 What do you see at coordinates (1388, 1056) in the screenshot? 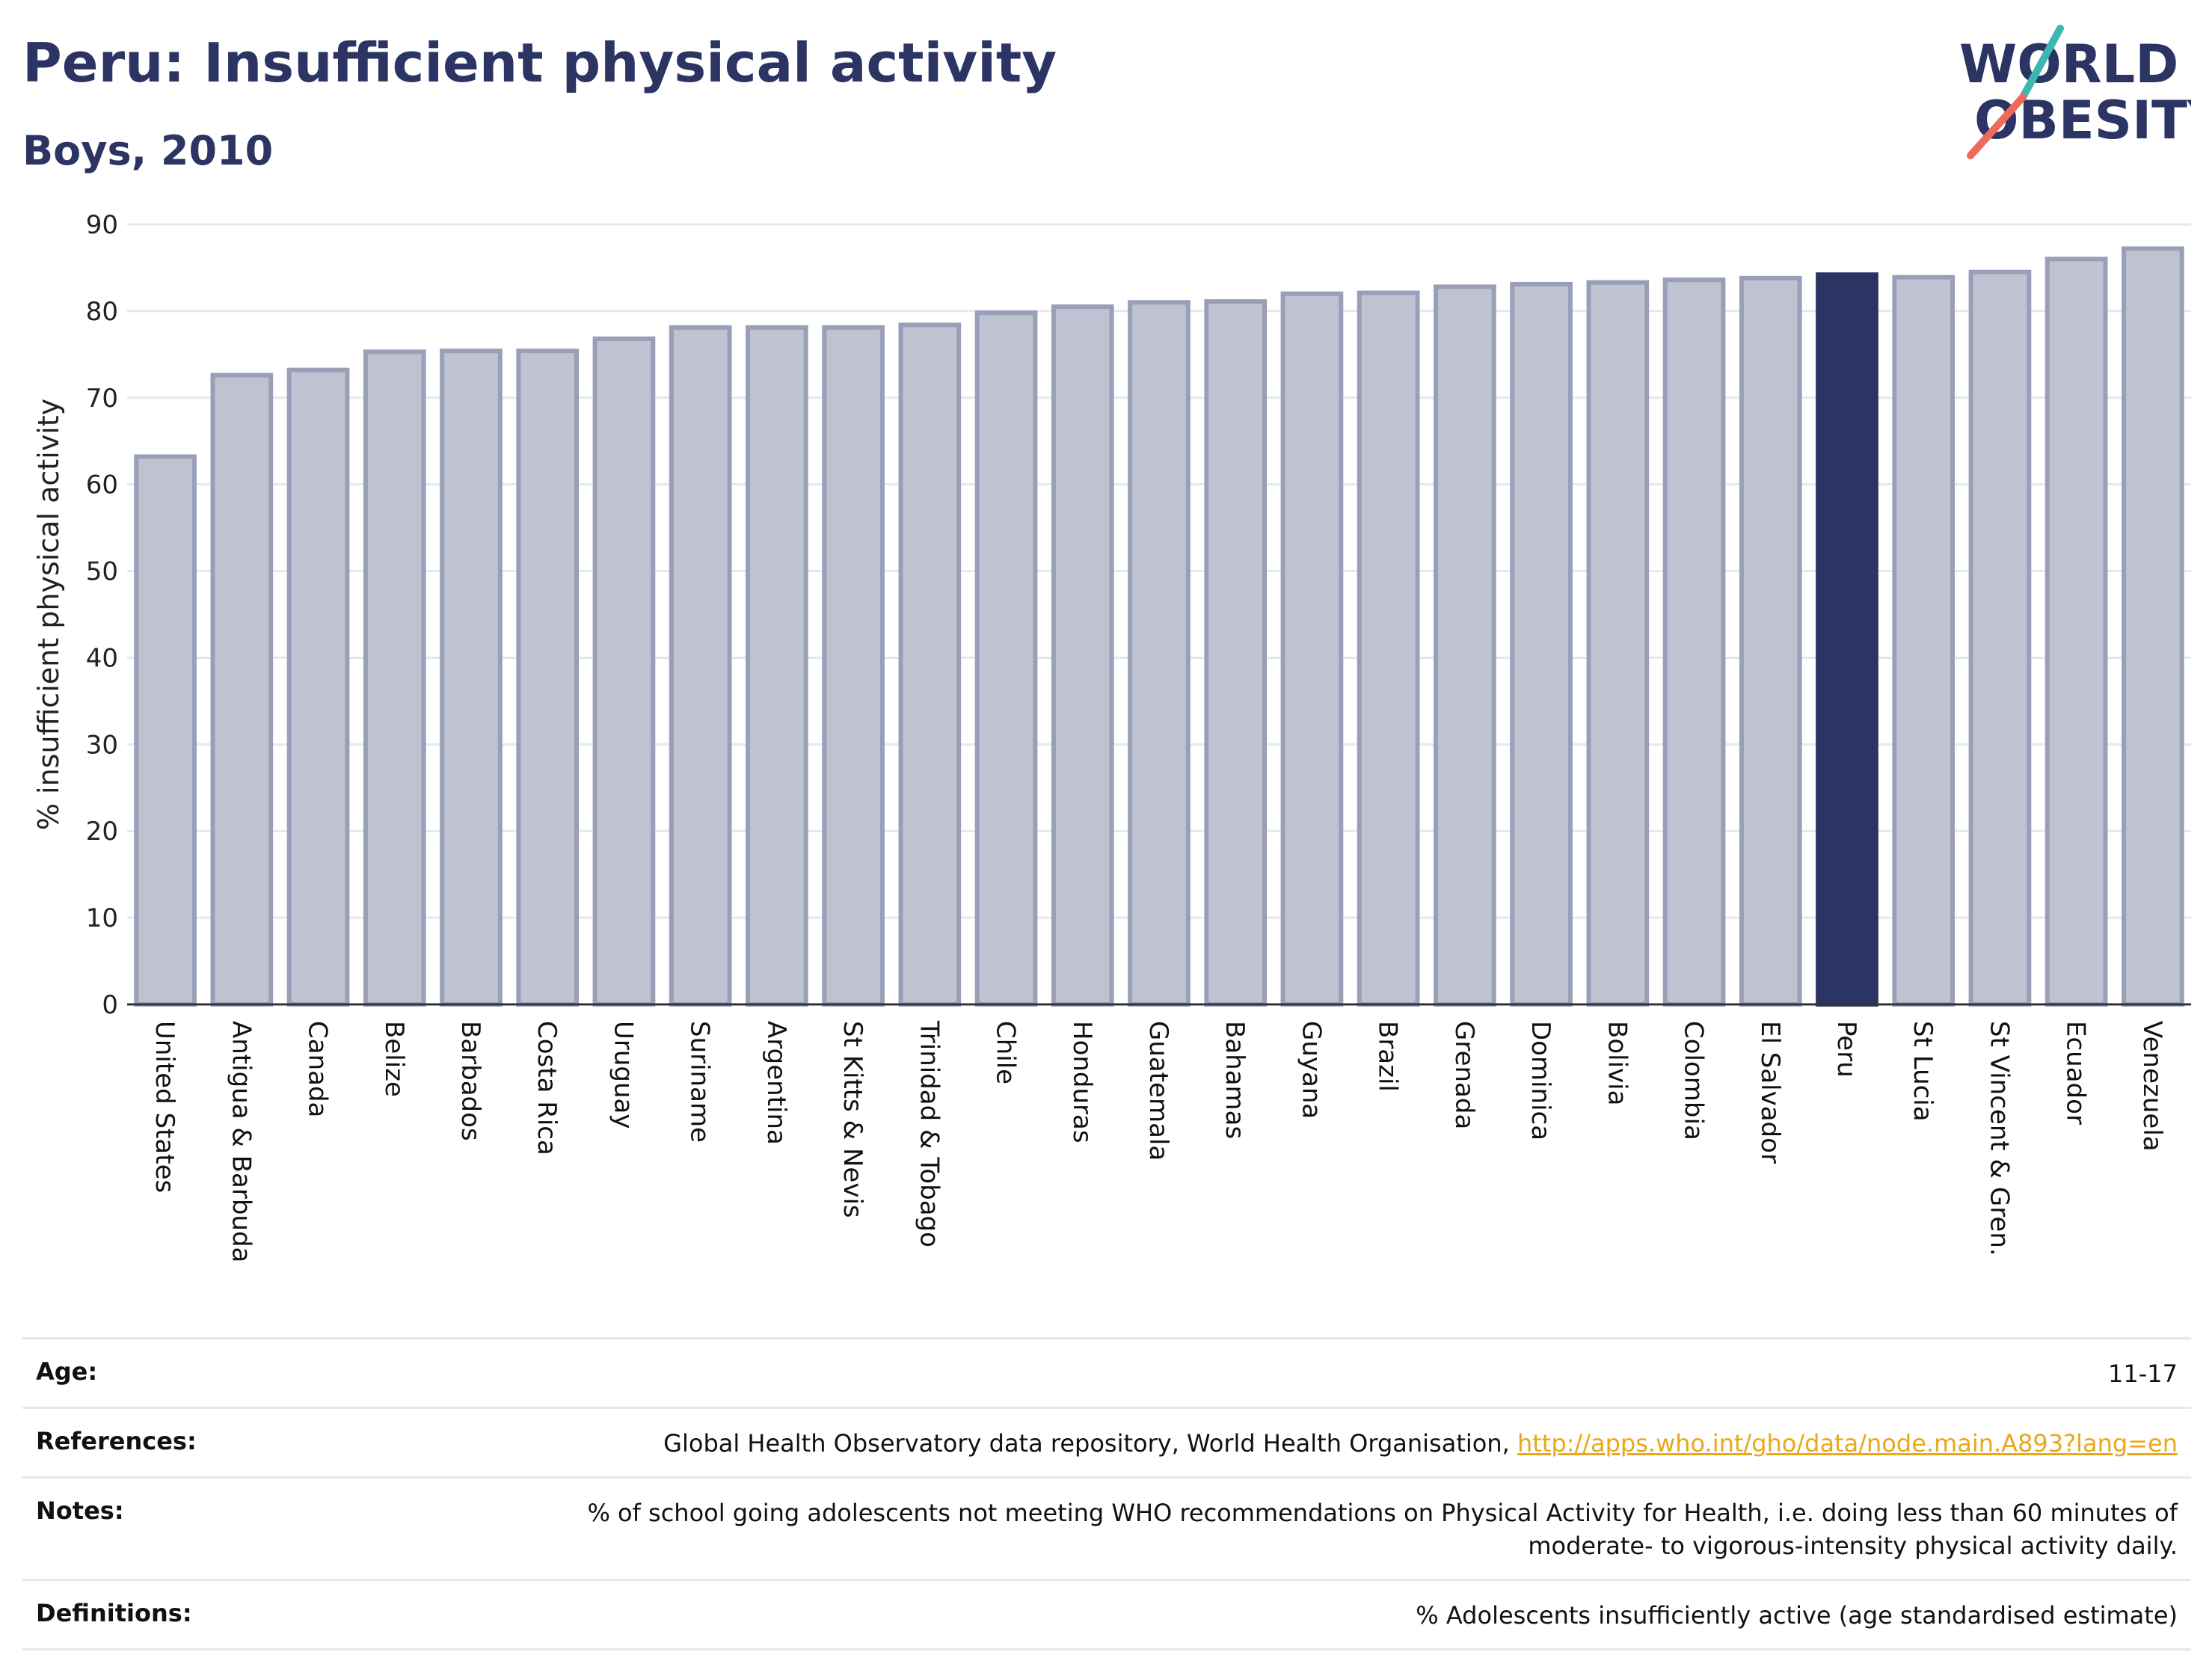
I see `x-tick-label: Brazil` at bounding box center [1388, 1056].